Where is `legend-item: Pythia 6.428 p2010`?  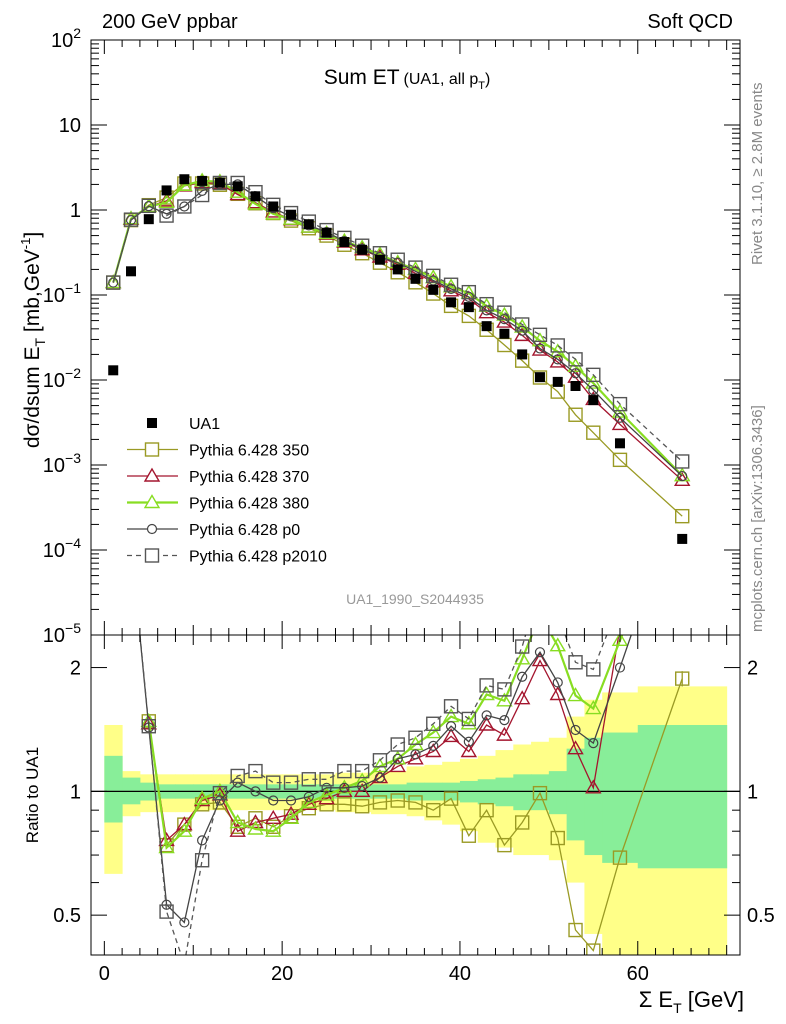
legend-item: Pythia 6.428 p2010 is located at coordinates (227, 557).